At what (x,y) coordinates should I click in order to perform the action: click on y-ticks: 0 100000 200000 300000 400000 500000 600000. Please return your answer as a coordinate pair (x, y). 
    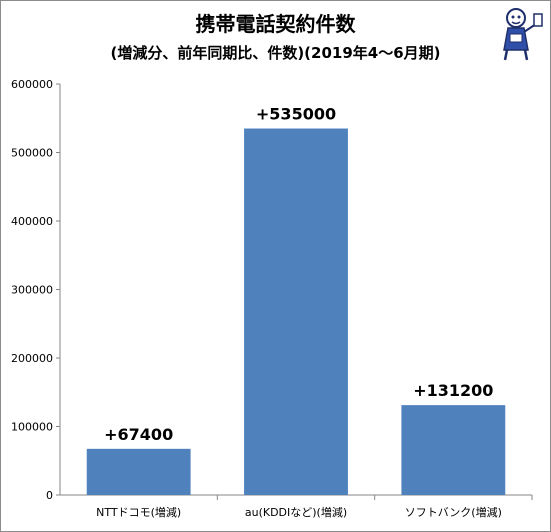
    Looking at the image, I should click on (35, 290).